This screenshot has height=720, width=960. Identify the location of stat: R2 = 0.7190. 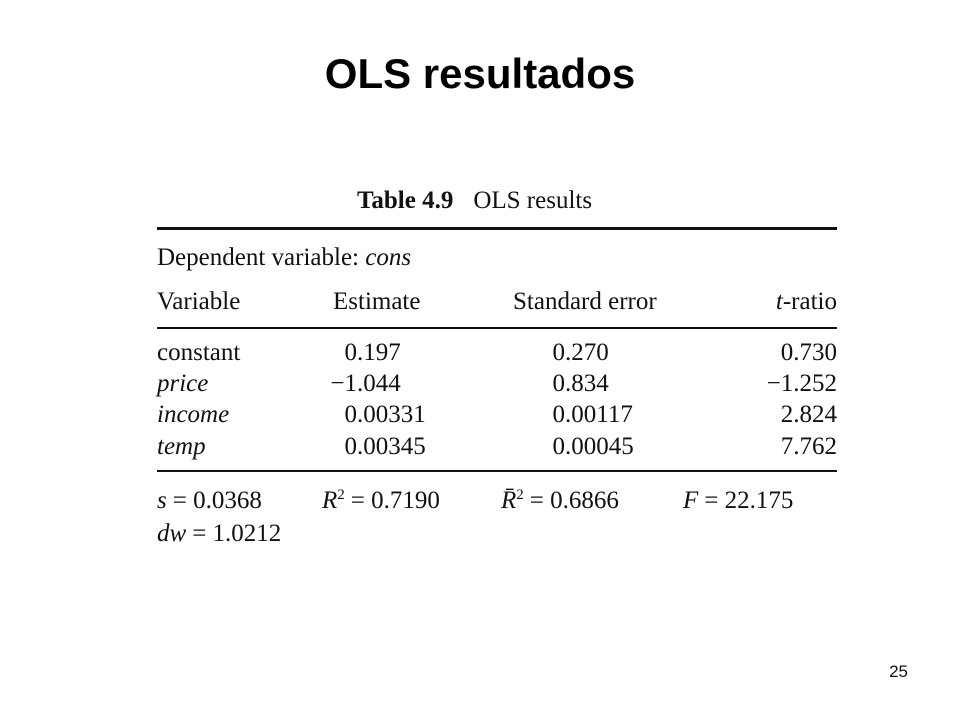
(381, 500).